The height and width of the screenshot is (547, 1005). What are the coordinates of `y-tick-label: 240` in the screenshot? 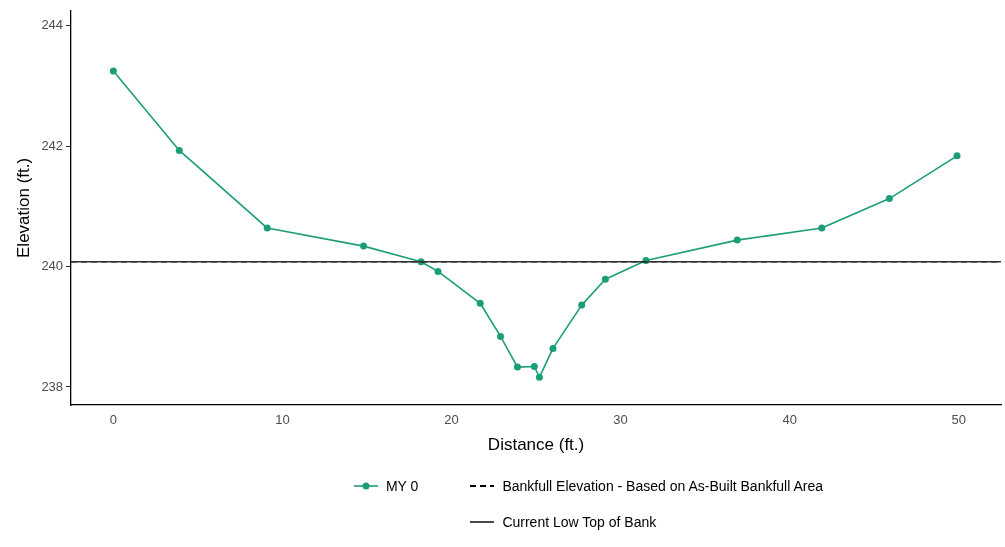 It's located at (52, 266).